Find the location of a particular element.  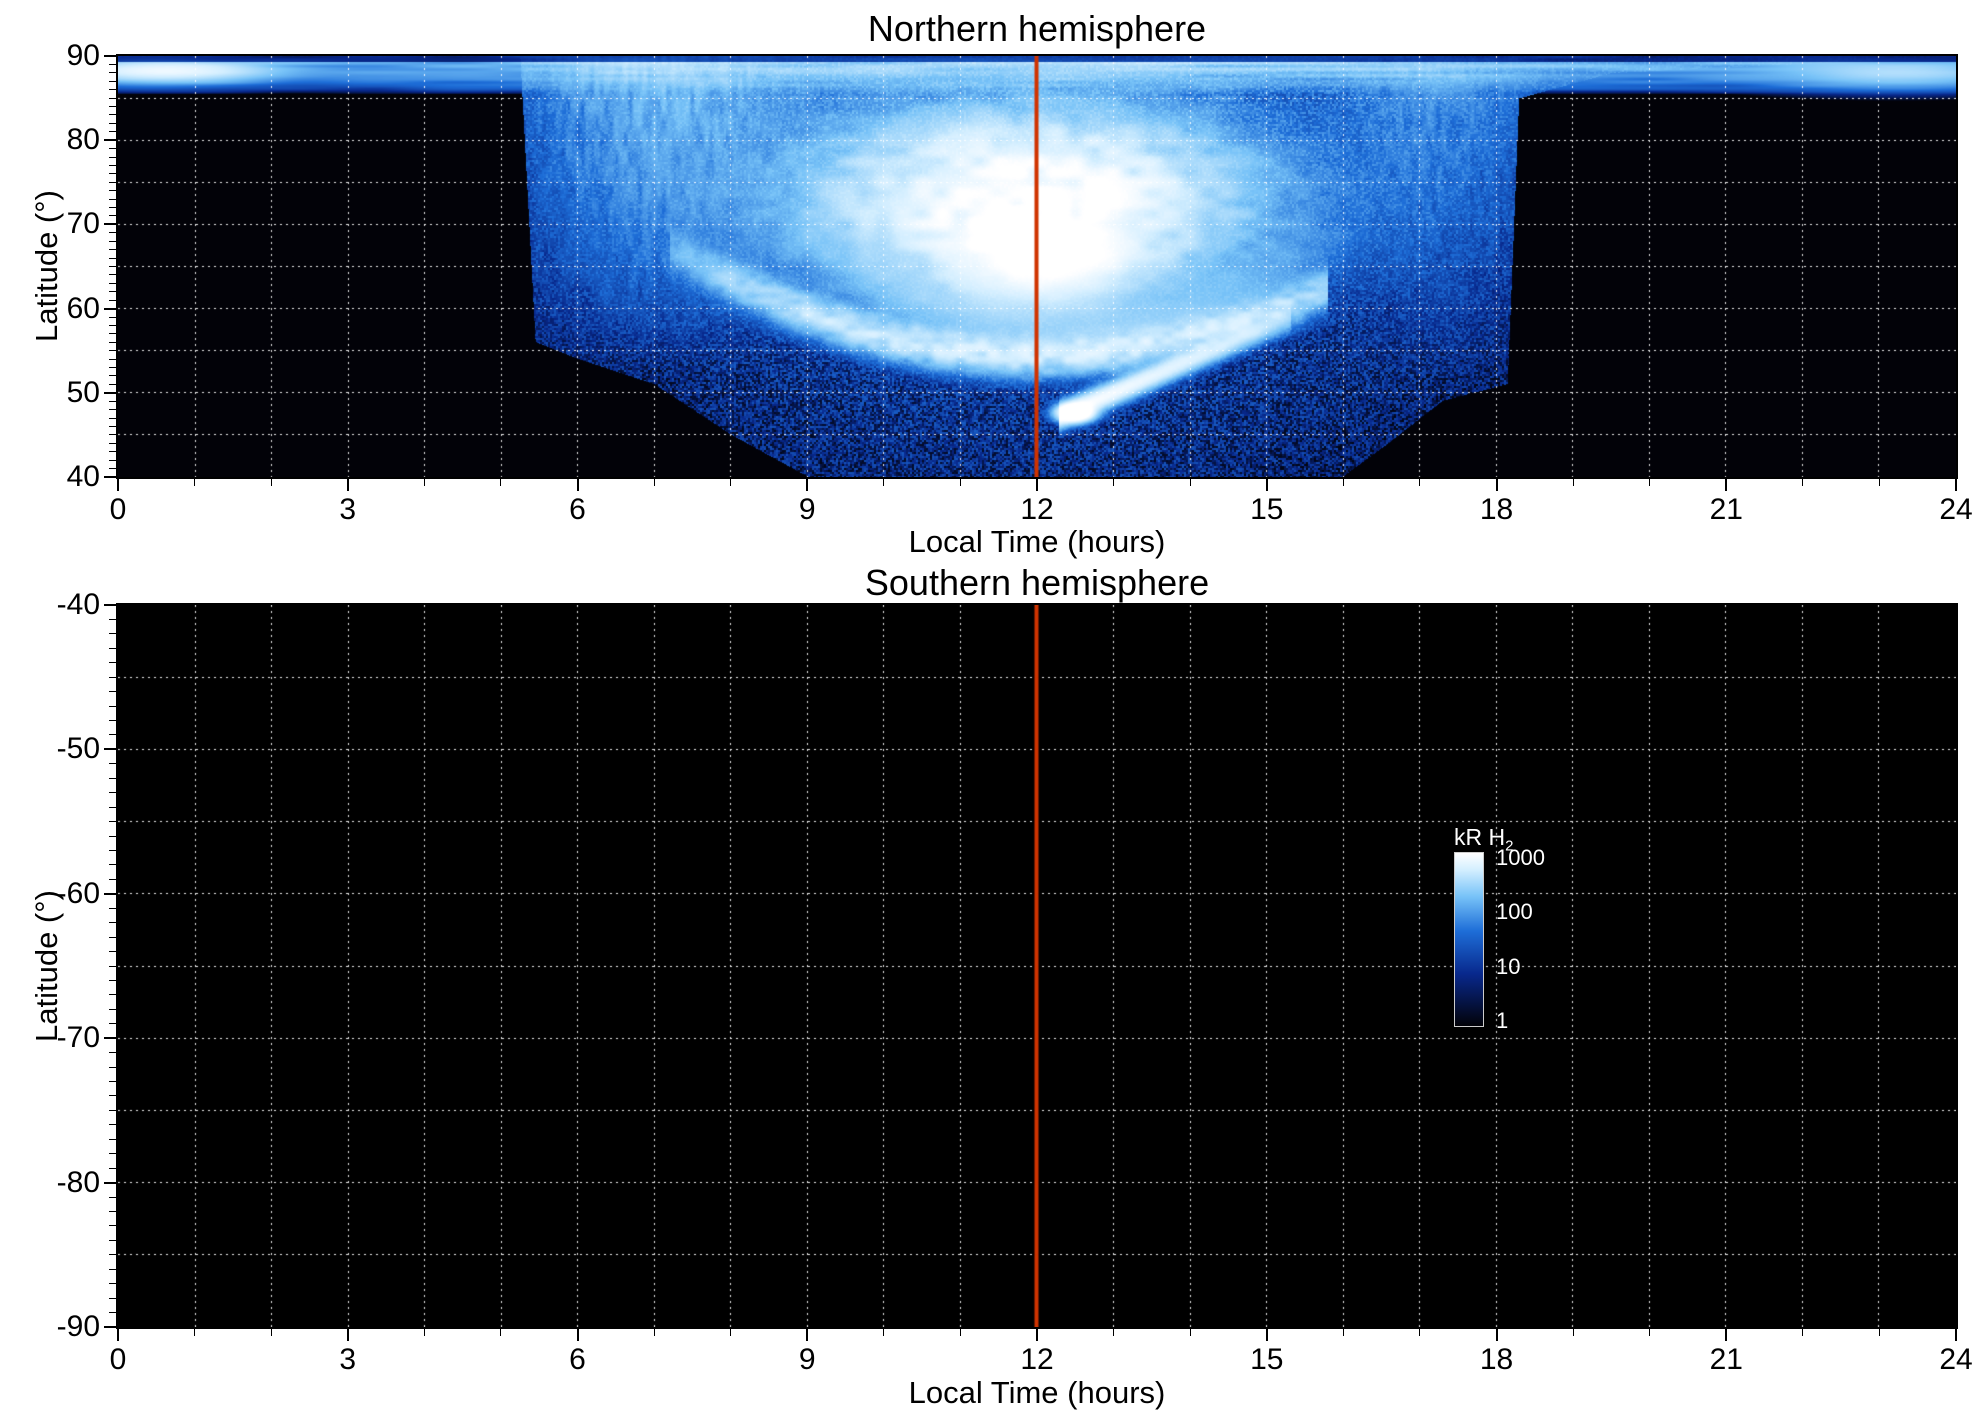

north-y-tick-label: 50 is located at coordinates (83, 392).